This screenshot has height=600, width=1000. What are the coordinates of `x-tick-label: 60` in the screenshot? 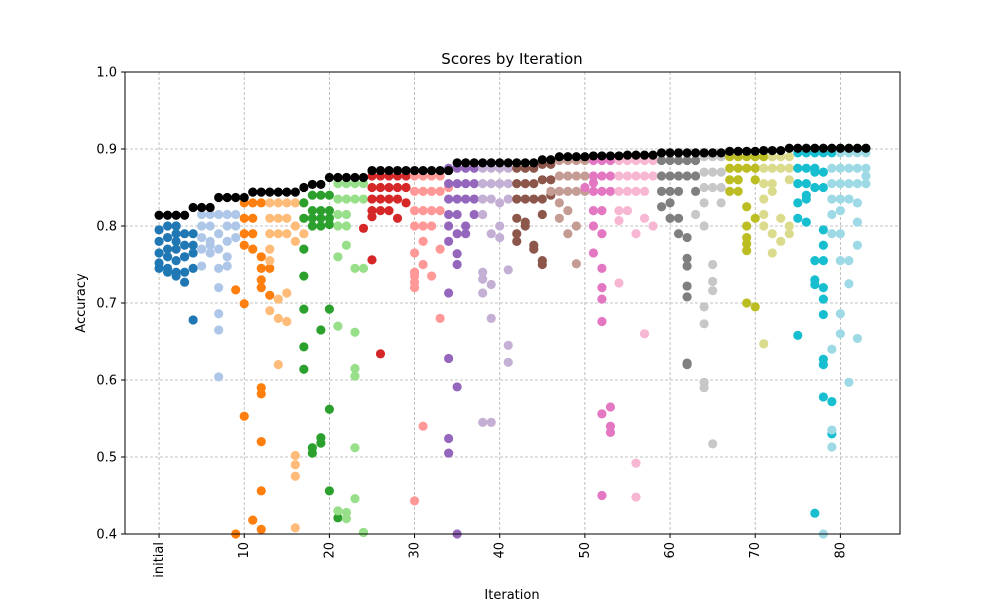 It's located at (670, 550).